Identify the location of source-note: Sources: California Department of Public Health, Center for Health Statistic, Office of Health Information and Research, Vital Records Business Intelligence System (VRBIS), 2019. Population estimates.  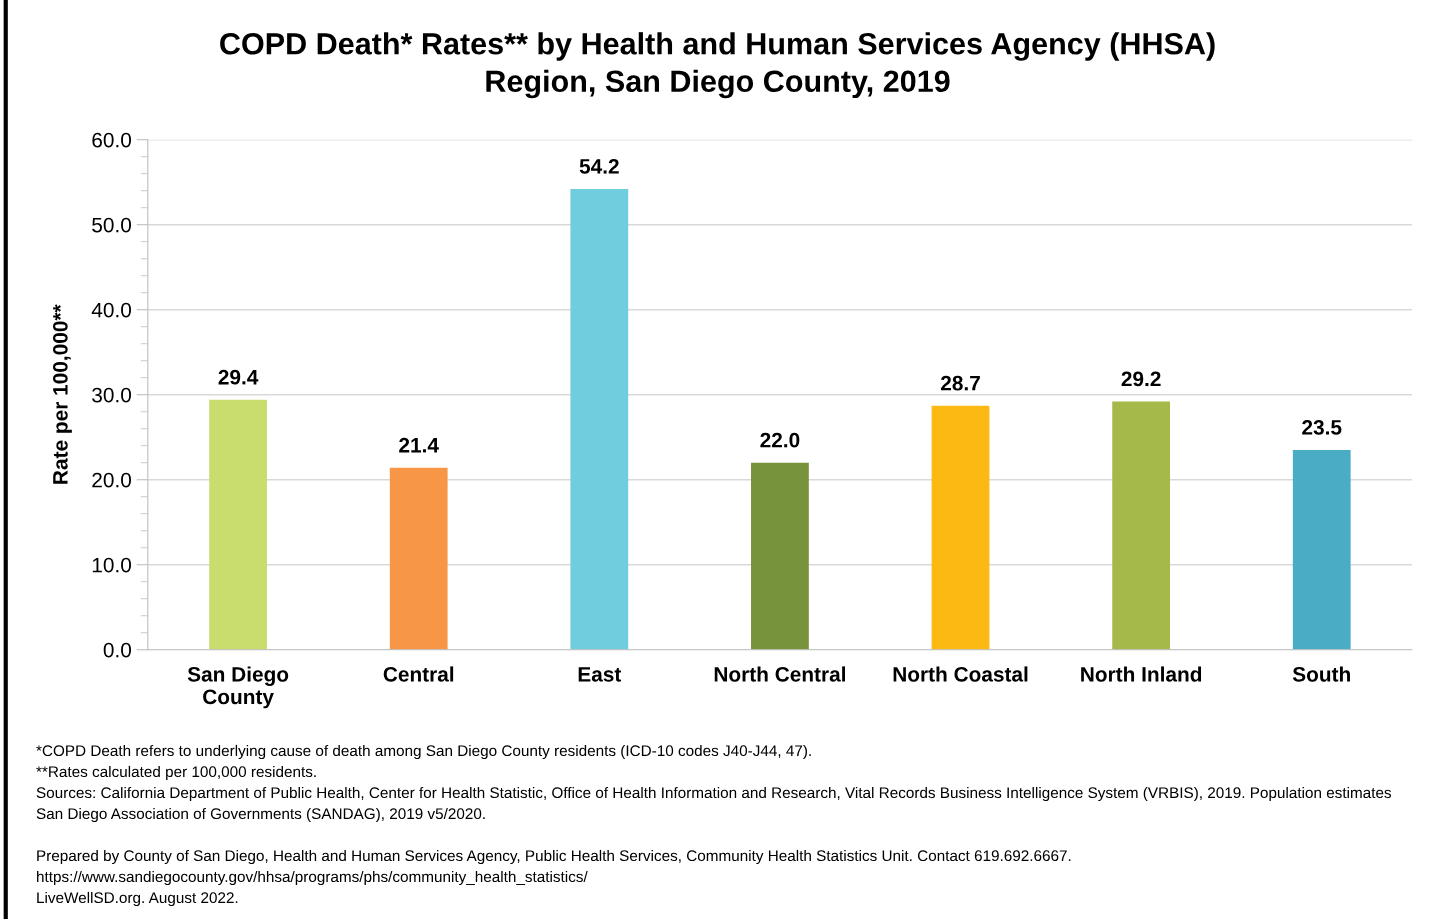
(714, 794).